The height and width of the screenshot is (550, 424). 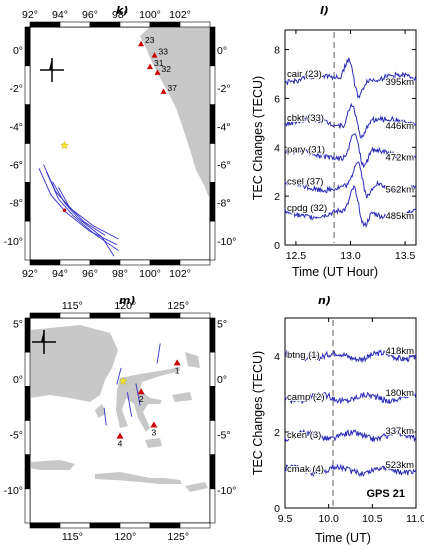 I want to click on panel-k-ytick-left: 0°, so click(x=18, y=51).